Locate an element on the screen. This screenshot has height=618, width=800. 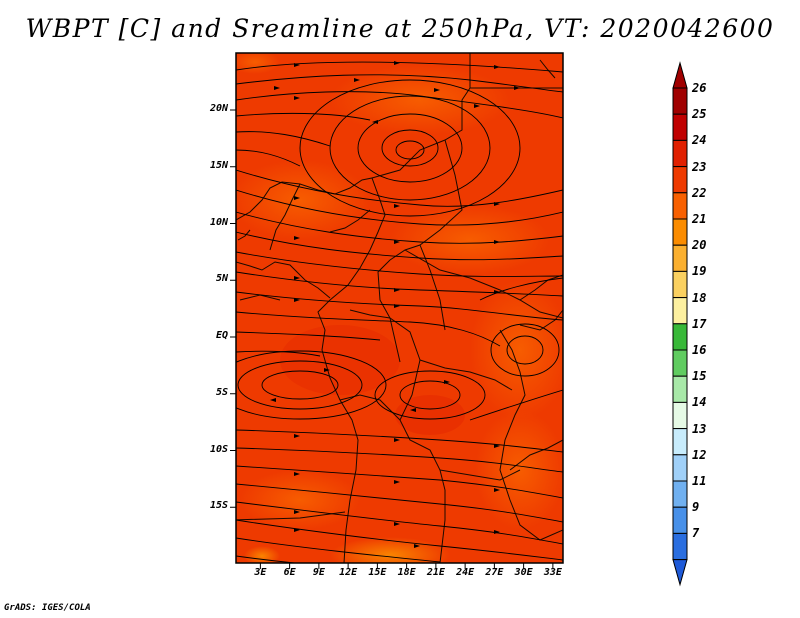
colorbar is located at coordinates (680, 324).